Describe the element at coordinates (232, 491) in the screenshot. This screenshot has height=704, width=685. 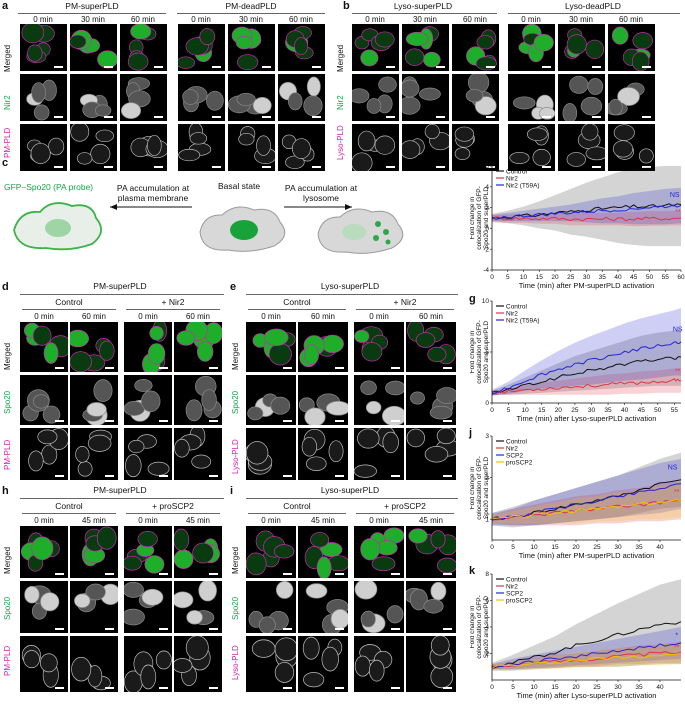
I see `panel-letter-i: i` at that location.